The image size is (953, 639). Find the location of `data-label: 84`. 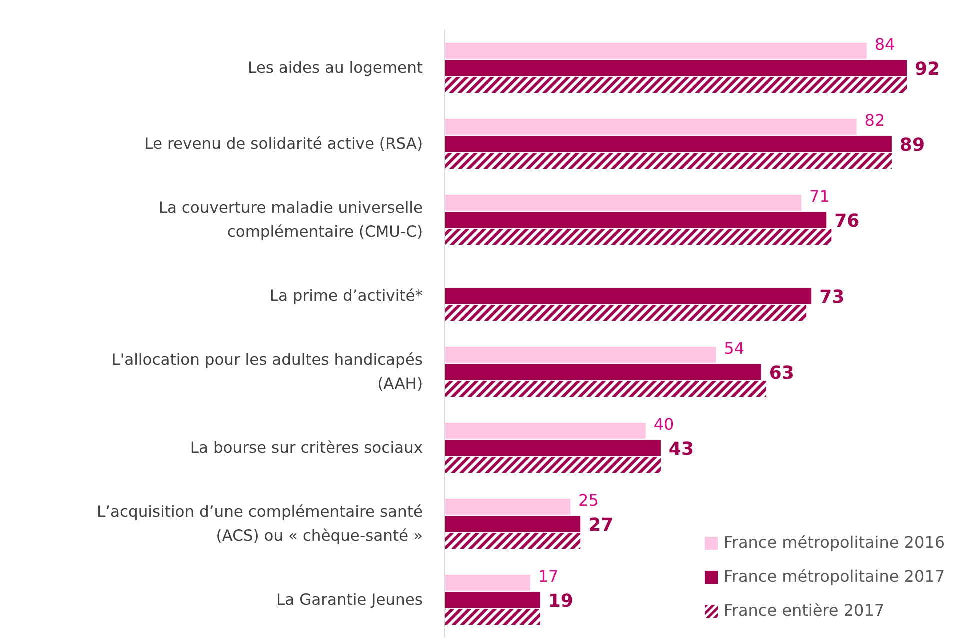

data-label: 84 is located at coordinates (885, 44).